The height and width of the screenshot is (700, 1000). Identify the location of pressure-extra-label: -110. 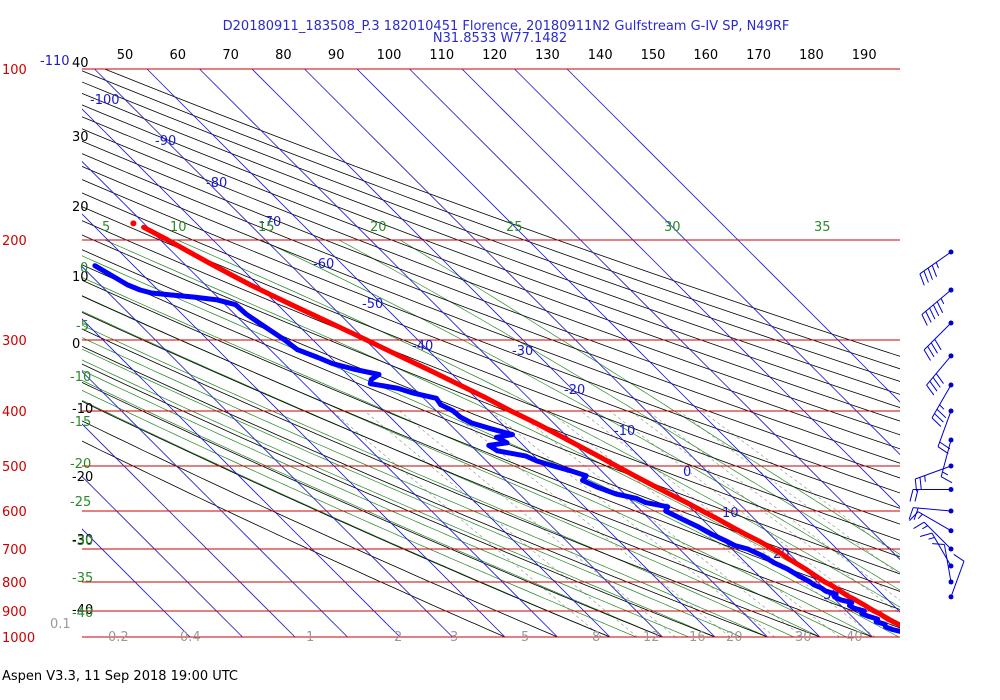
(55, 61).